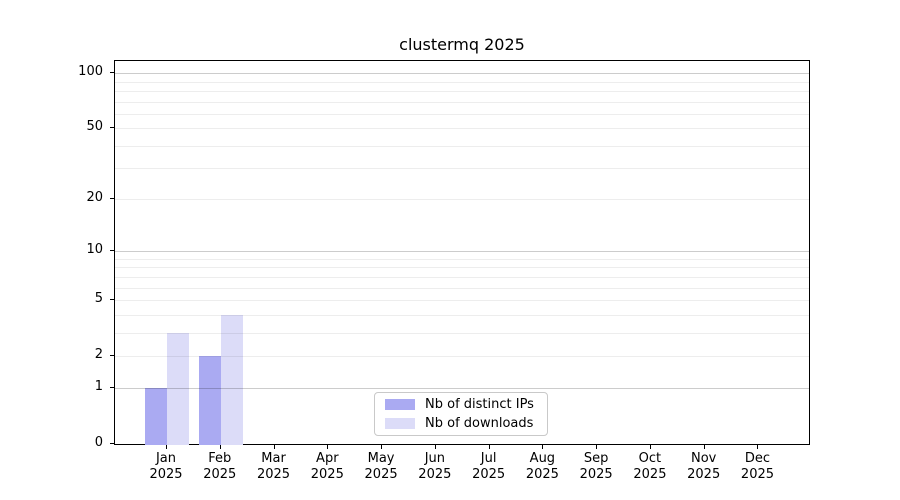 Image resolution: width=900 pixels, height=500 pixels. What do you see at coordinates (542, 466) in the screenshot?
I see `x-tick-label: Aug 2025` at bounding box center [542, 466].